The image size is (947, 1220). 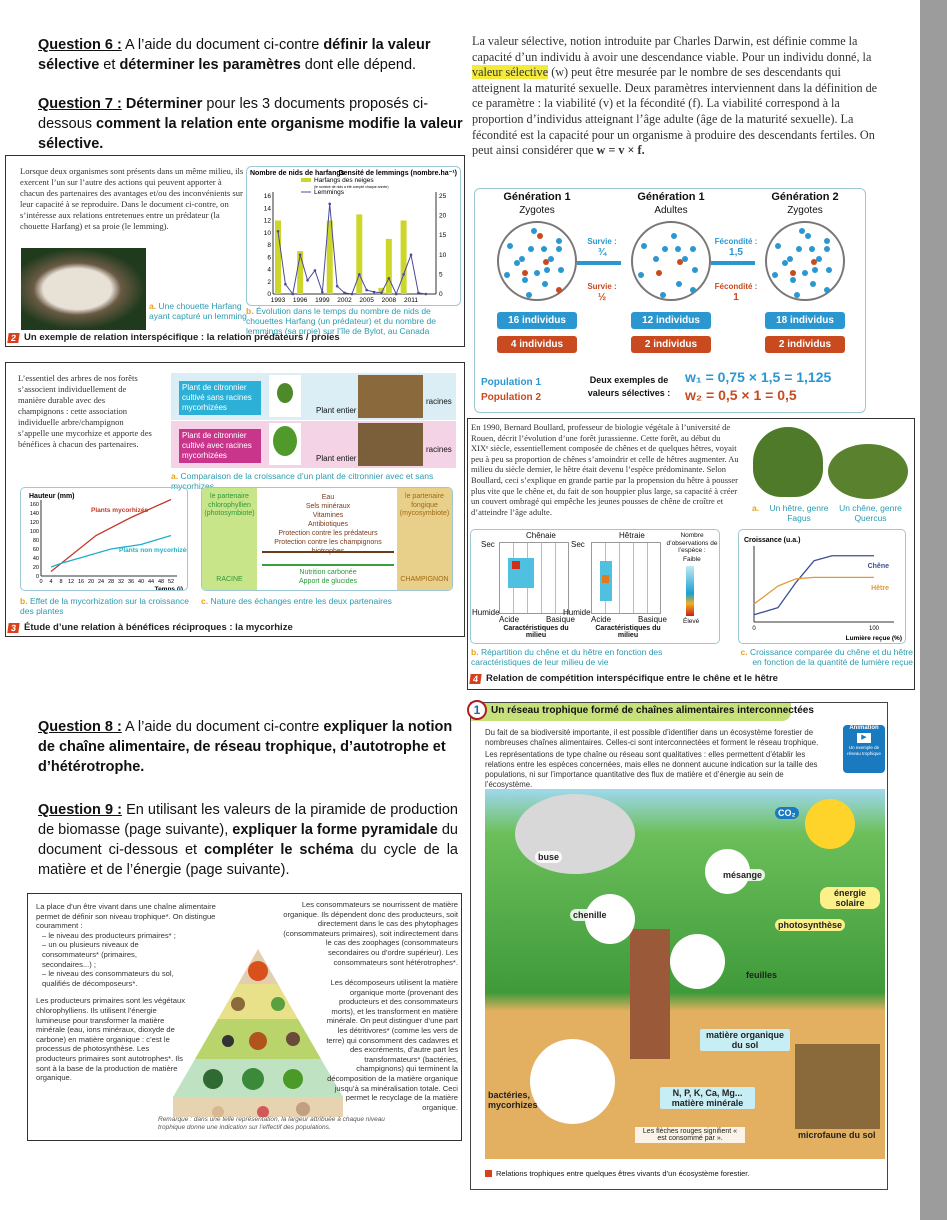 I want to click on series-label: Plants mycorhizés, so click(x=119, y=510).